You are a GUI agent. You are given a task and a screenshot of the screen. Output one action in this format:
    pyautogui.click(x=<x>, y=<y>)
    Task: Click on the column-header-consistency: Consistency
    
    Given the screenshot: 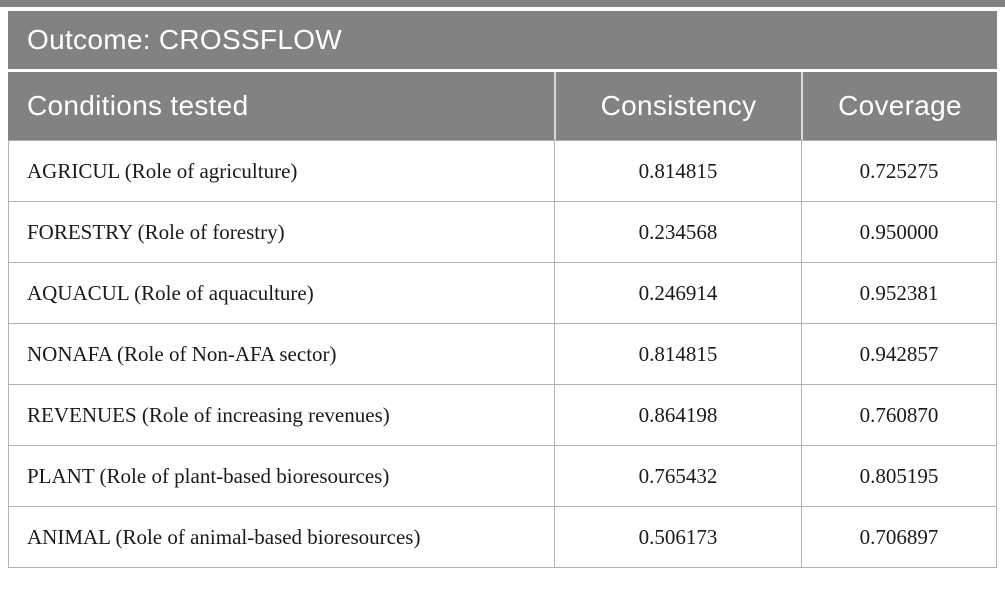 What is the action you would take?
    pyautogui.click(x=677, y=106)
    